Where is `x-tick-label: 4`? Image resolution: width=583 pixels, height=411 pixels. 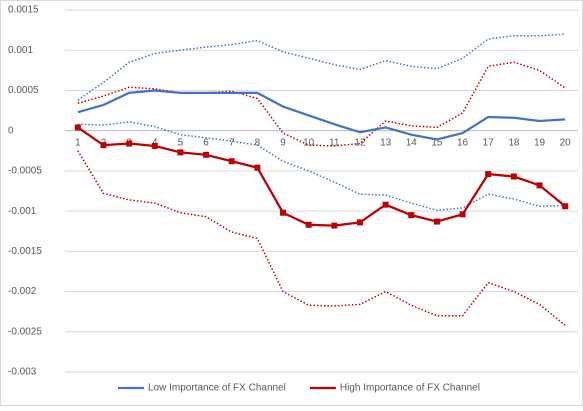
x-tick-label: 4 is located at coordinates (155, 142).